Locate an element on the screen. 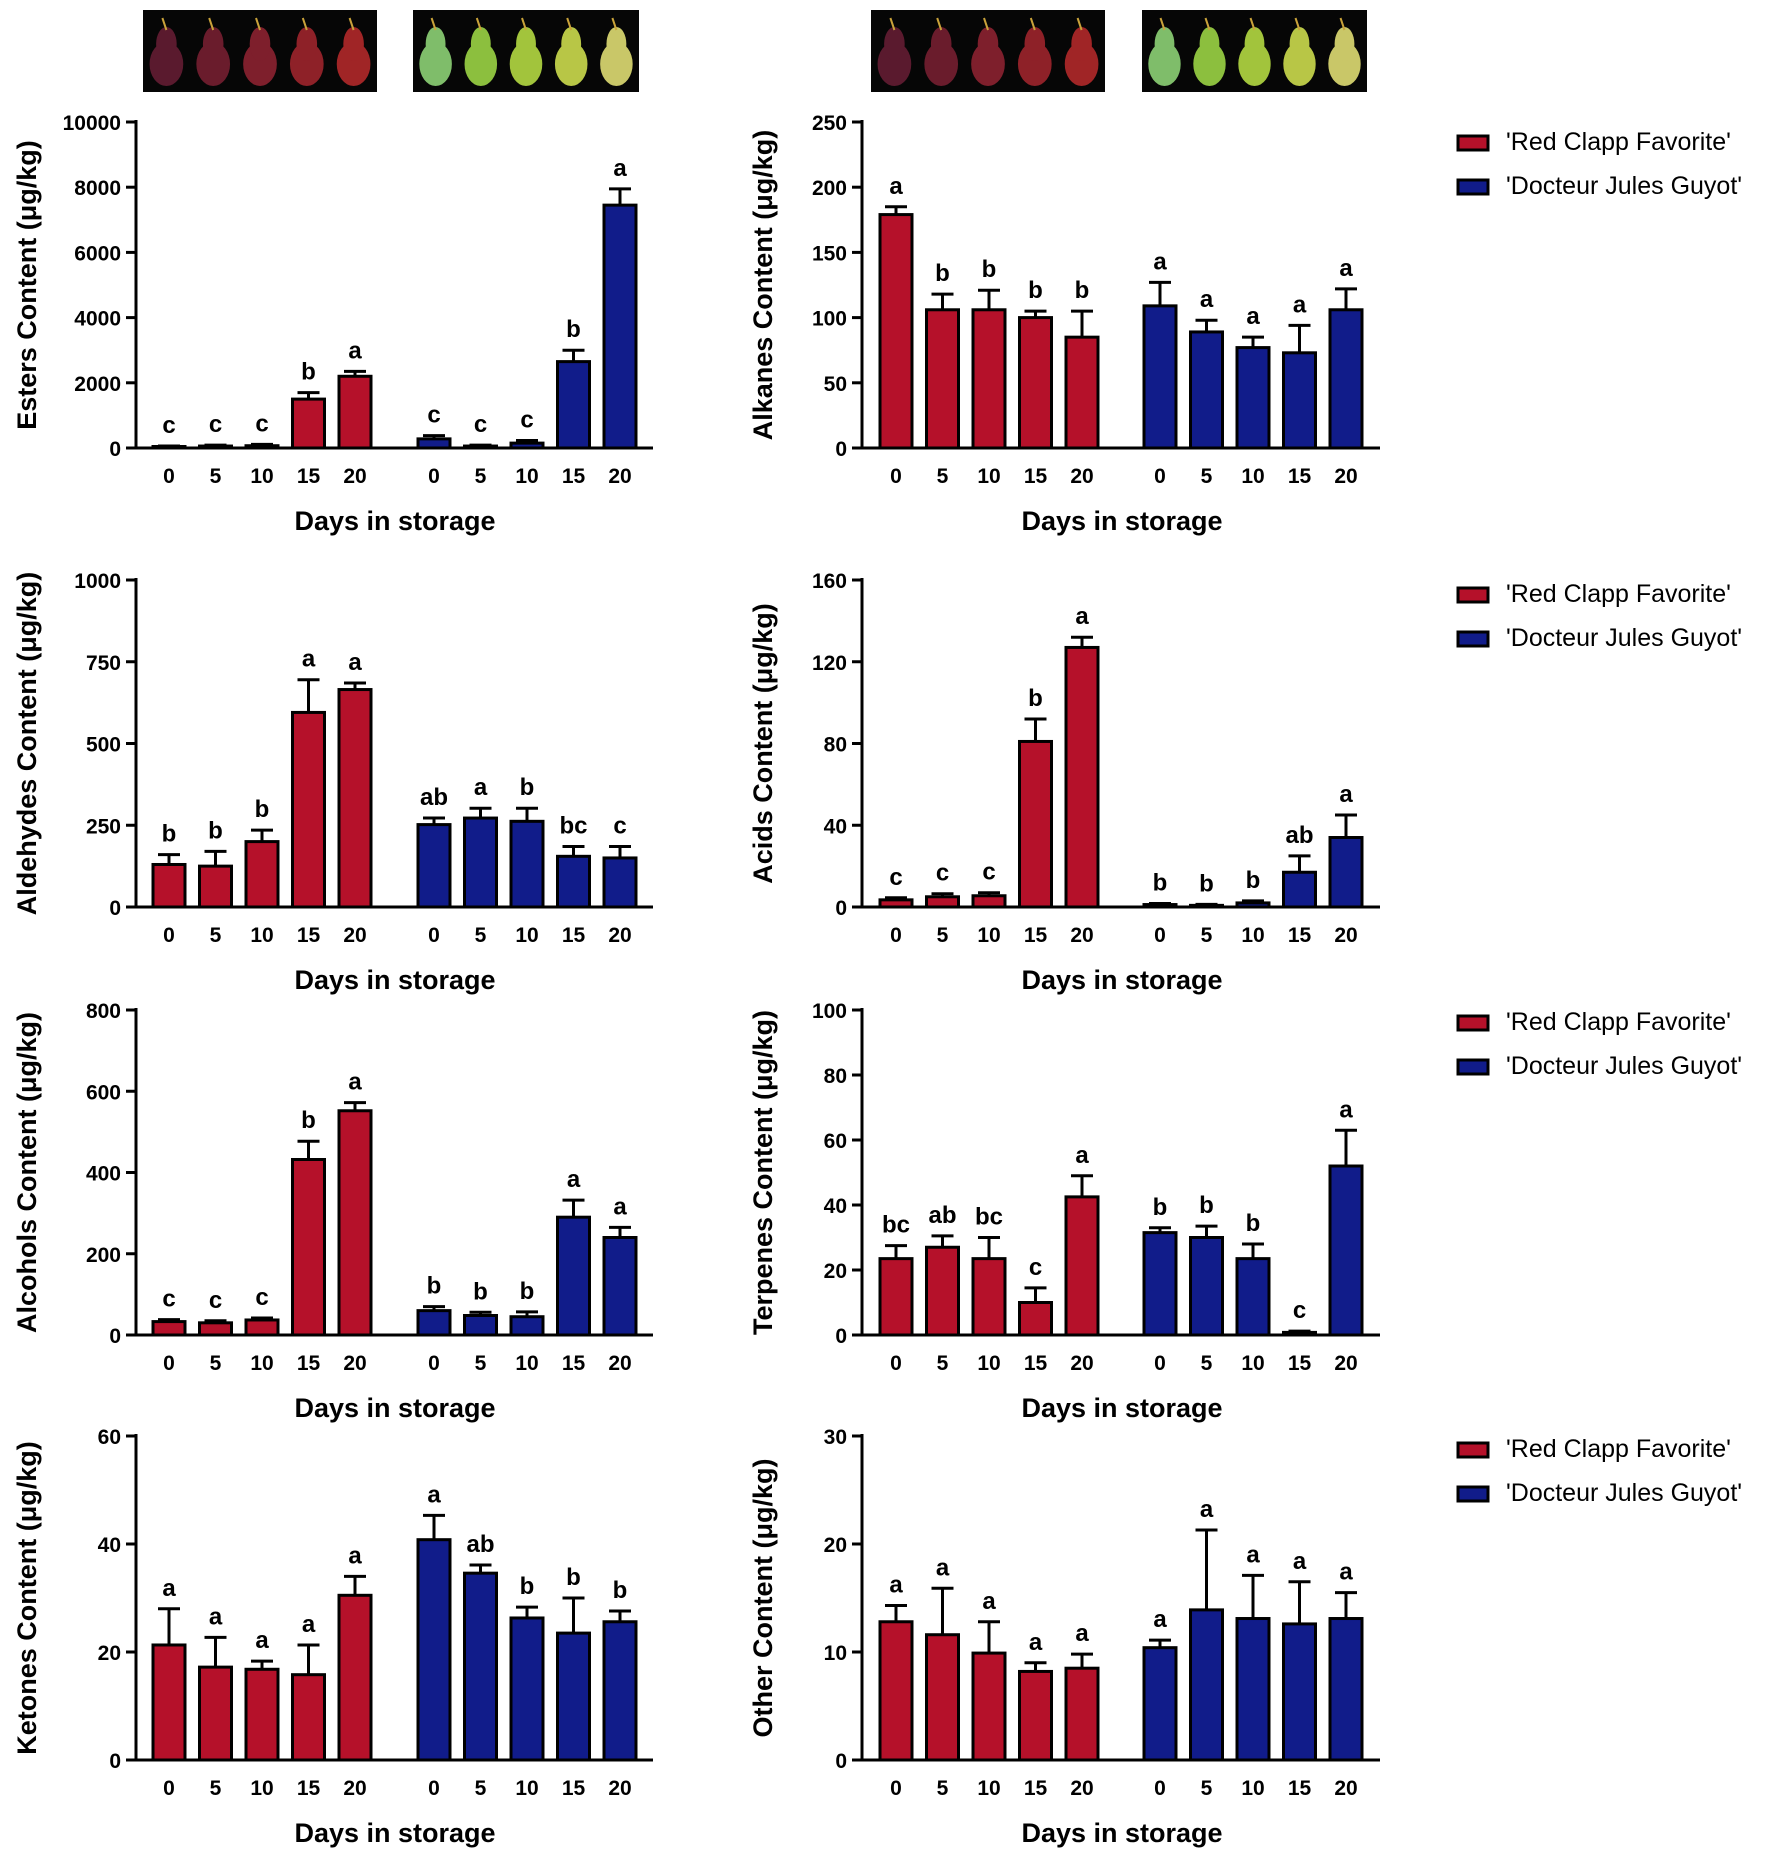  green-pears-photo is located at coordinates (526, 51).